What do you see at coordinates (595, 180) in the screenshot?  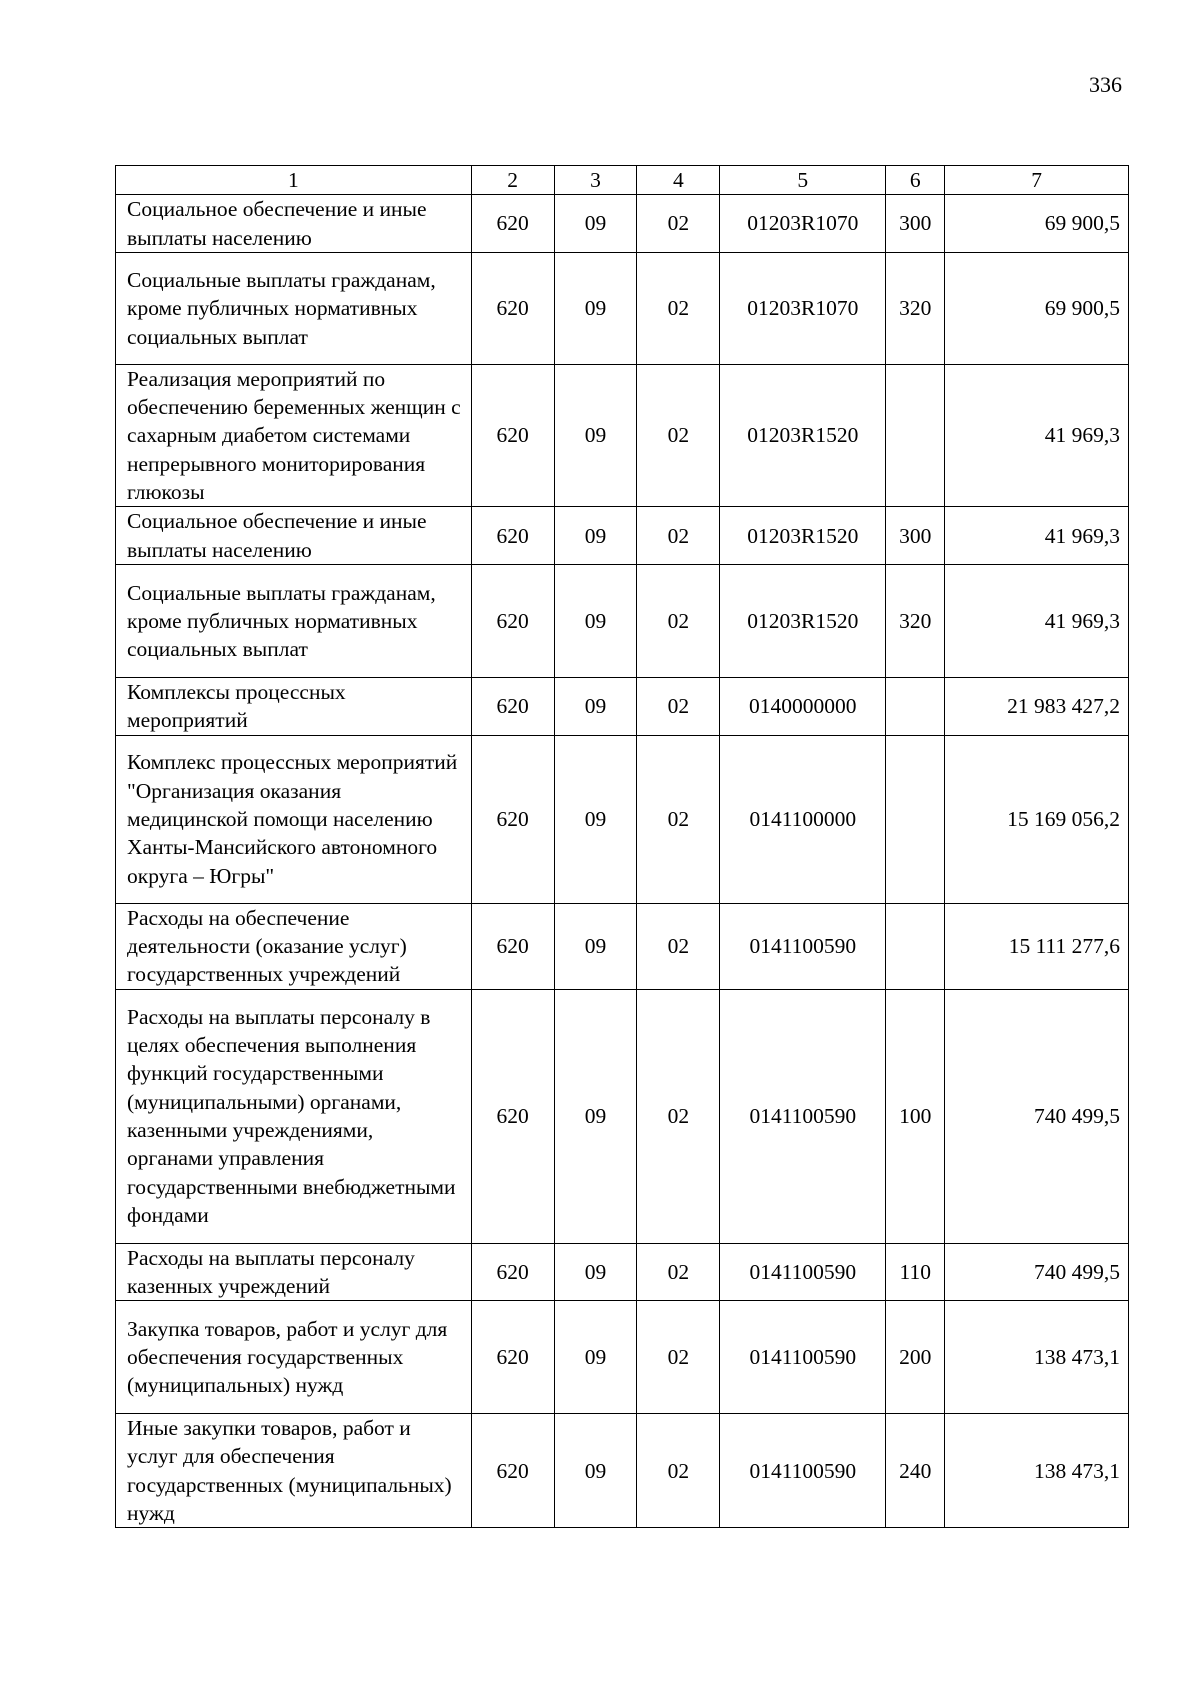 I see `column-header-3: 3` at bounding box center [595, 180].